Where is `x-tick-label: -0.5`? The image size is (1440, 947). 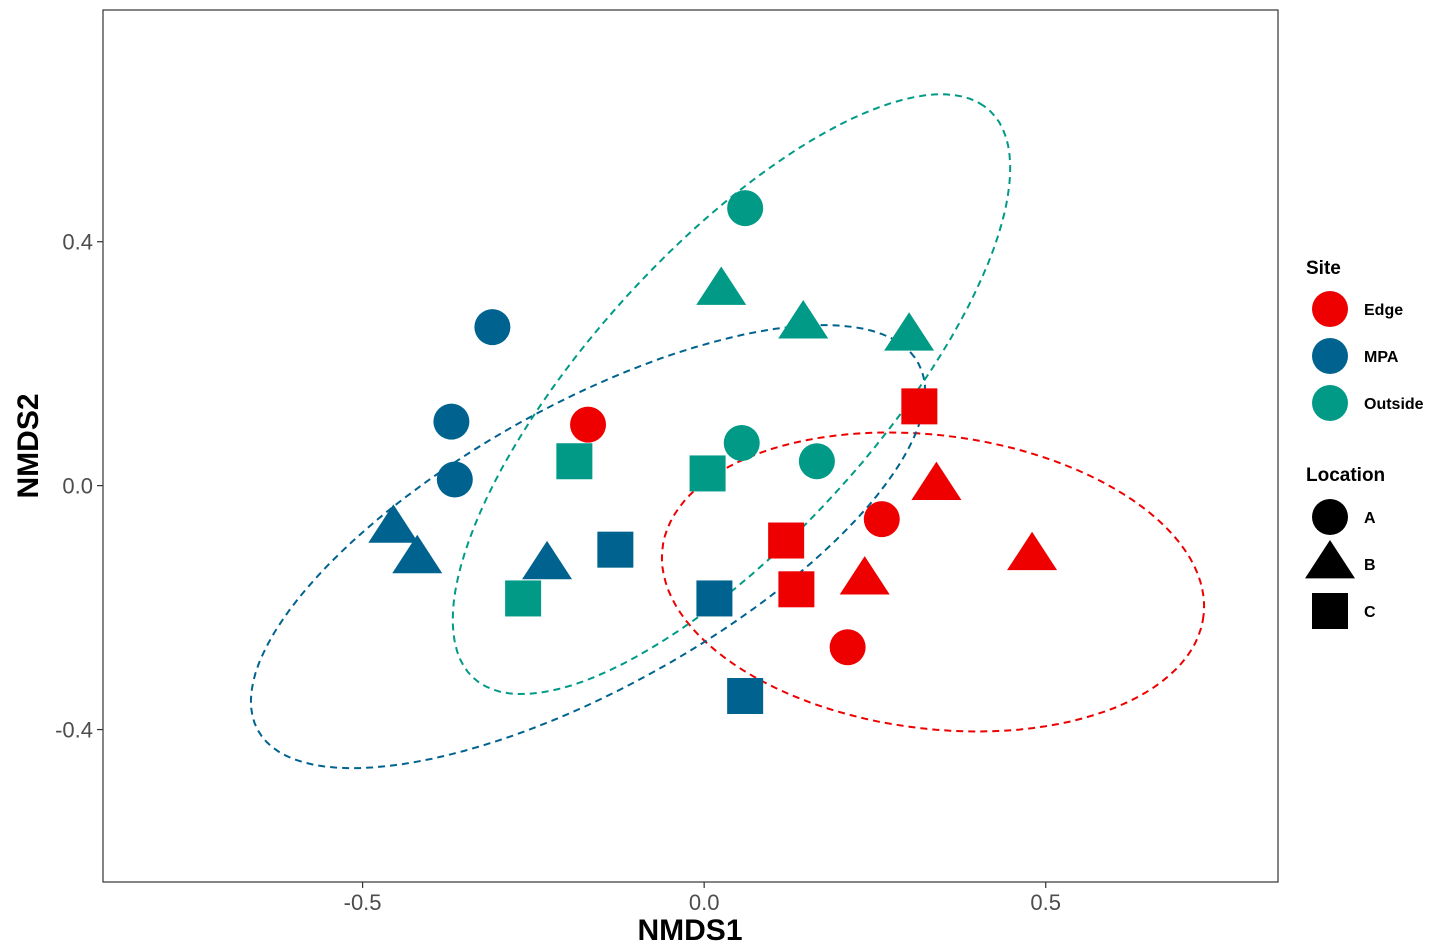
x-tick-label: -0.5 is located at coordinates (363, 902).